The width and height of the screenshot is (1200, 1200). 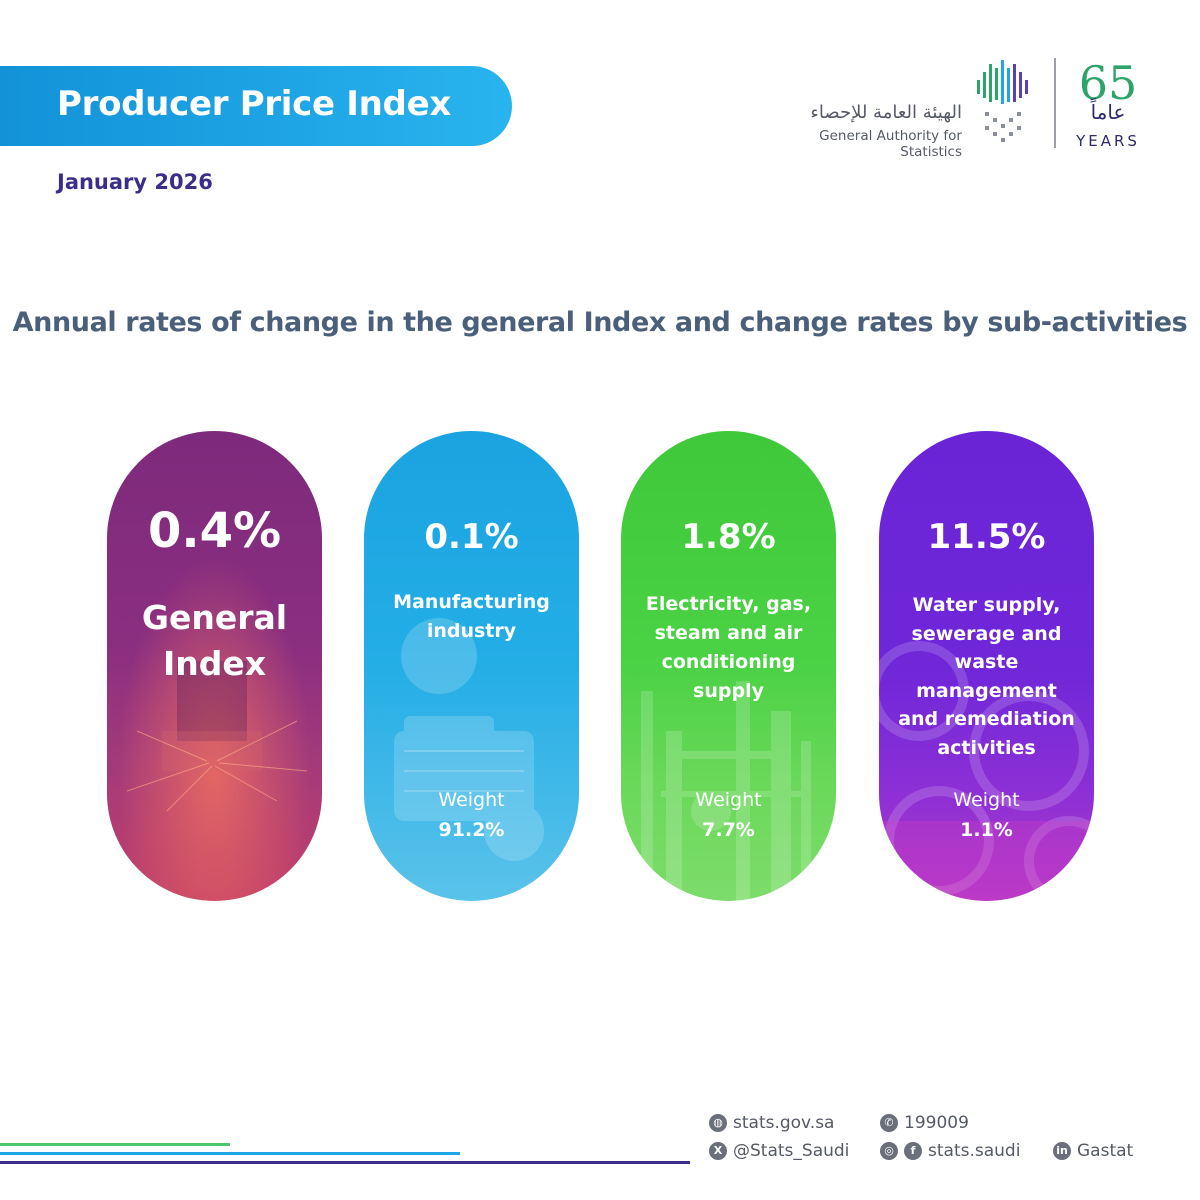 What do you see at coordinates (890, 144) in the screenshot?
I see `logo-english-name: General Authority for Statistics` at bounding box center [890, 144].